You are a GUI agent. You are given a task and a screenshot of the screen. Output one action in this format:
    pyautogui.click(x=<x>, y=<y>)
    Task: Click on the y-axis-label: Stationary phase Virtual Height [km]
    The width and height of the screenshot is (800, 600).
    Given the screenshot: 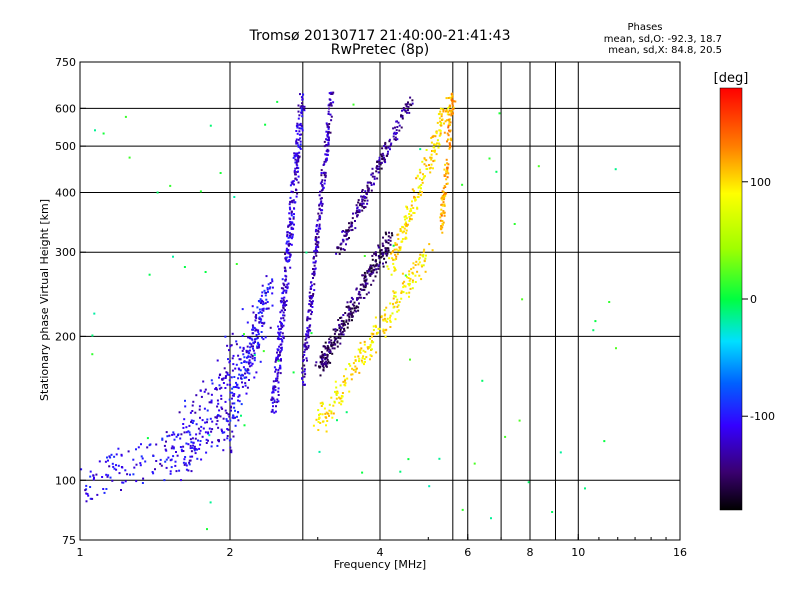 What is the action you would take?
    pyautogui.click(x=44, y=300)
    